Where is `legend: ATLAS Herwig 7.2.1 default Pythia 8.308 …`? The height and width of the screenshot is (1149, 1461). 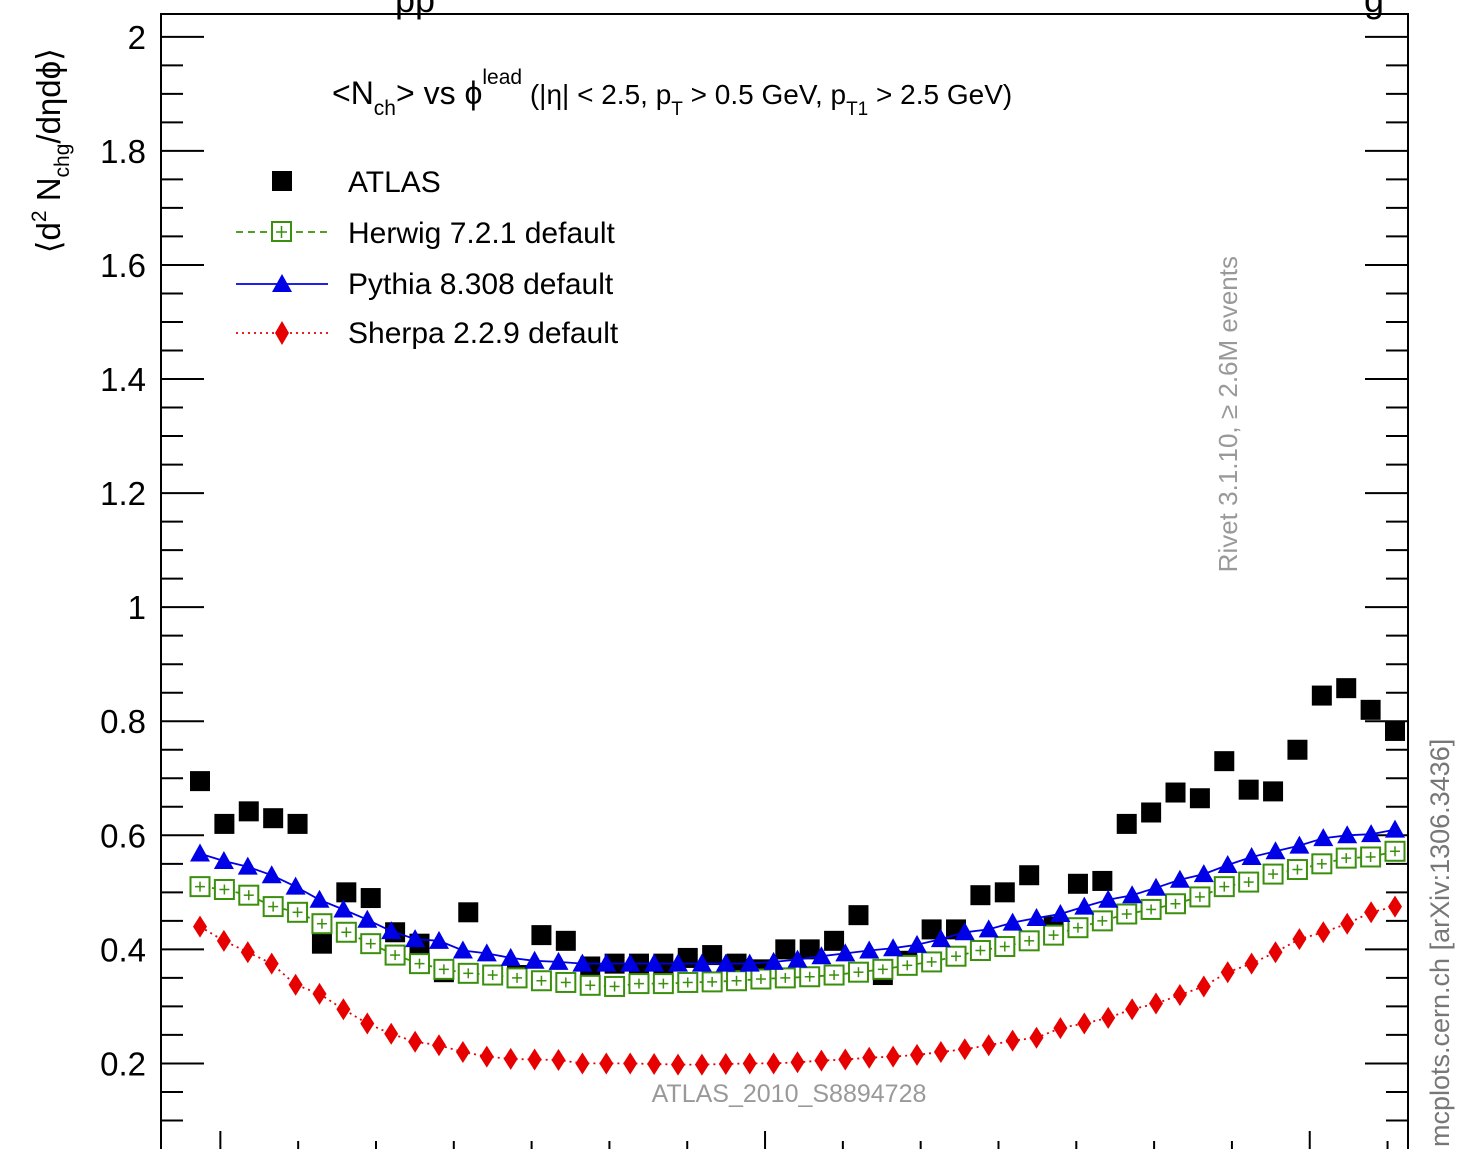
legend: ATLAS Herwig 7.2.1 default Pythia 8.308 … is located at coordinates (427, 258).